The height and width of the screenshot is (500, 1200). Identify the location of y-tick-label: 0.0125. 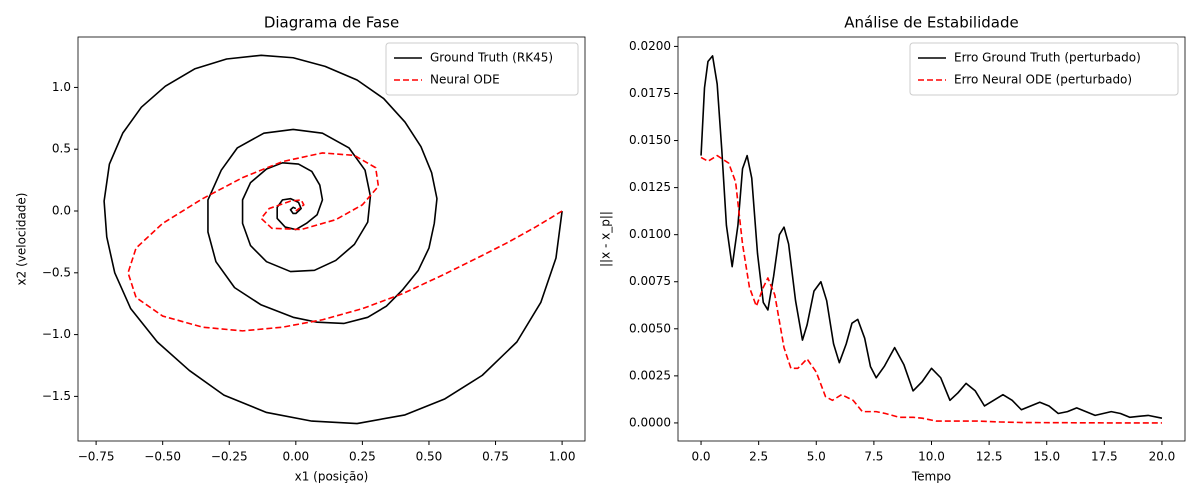
(650, 187).